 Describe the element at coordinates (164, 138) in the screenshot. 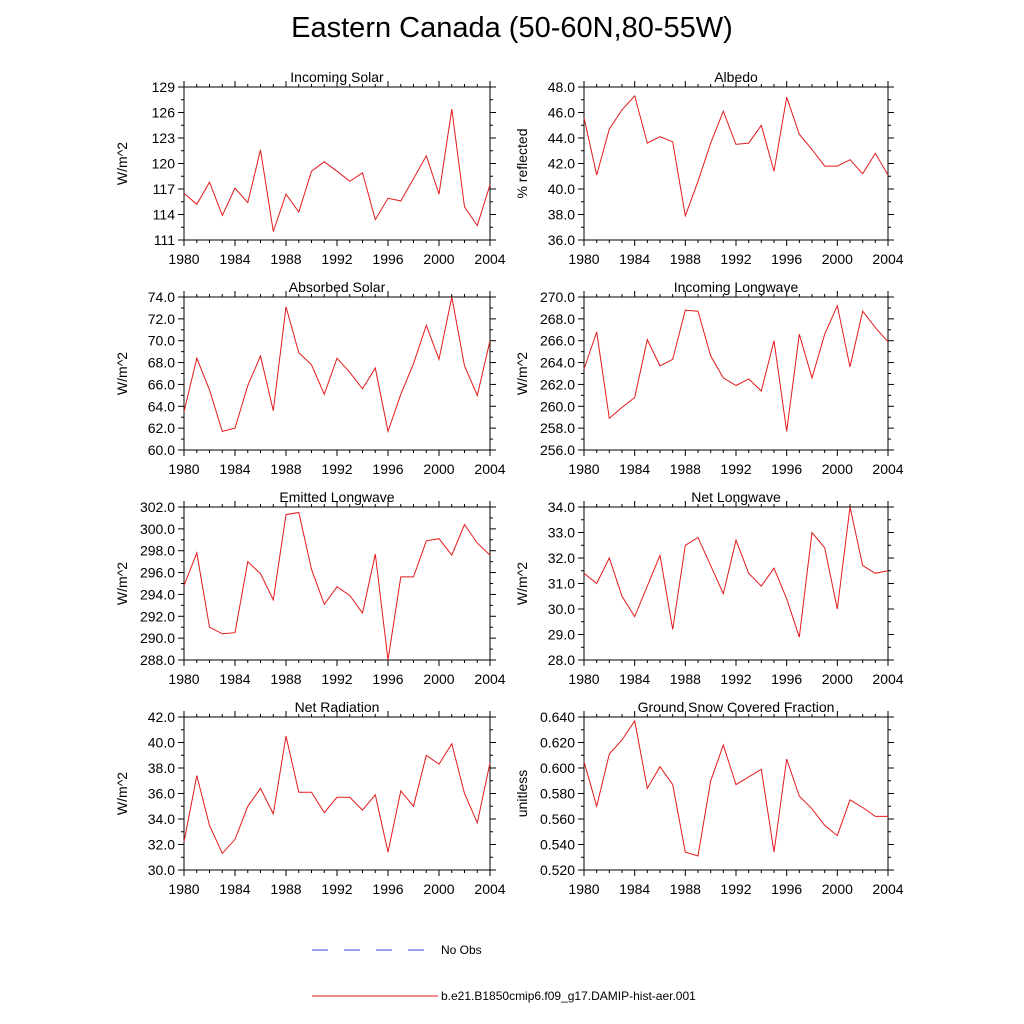

I see `y-tick-label: 123` at that location.